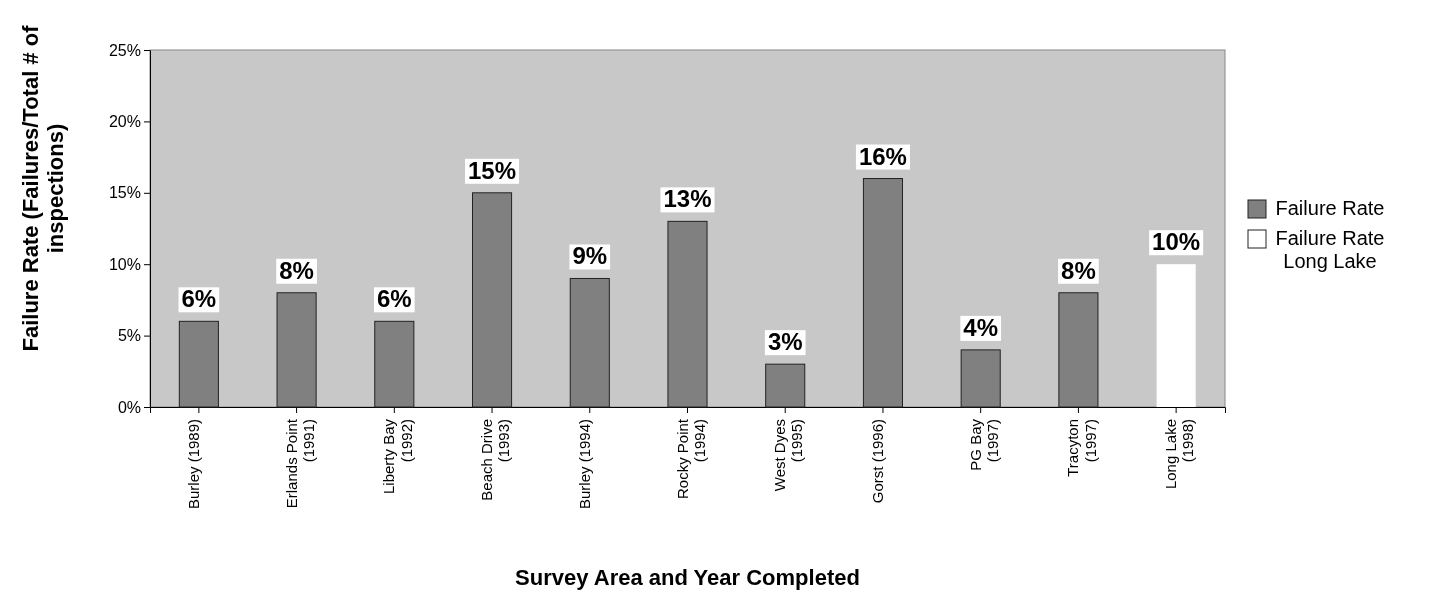  I want to click on data-label: 13%, so click(687, 199).